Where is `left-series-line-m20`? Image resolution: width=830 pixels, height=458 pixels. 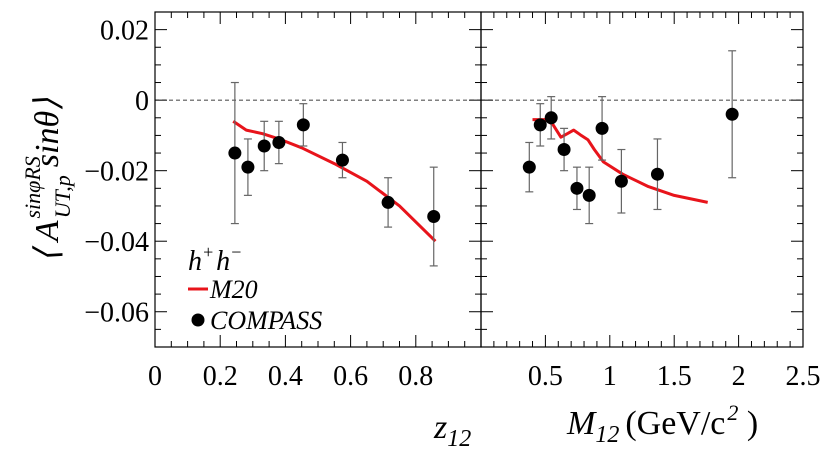
left-series-line-m20 is located at coordinates (334, 181).